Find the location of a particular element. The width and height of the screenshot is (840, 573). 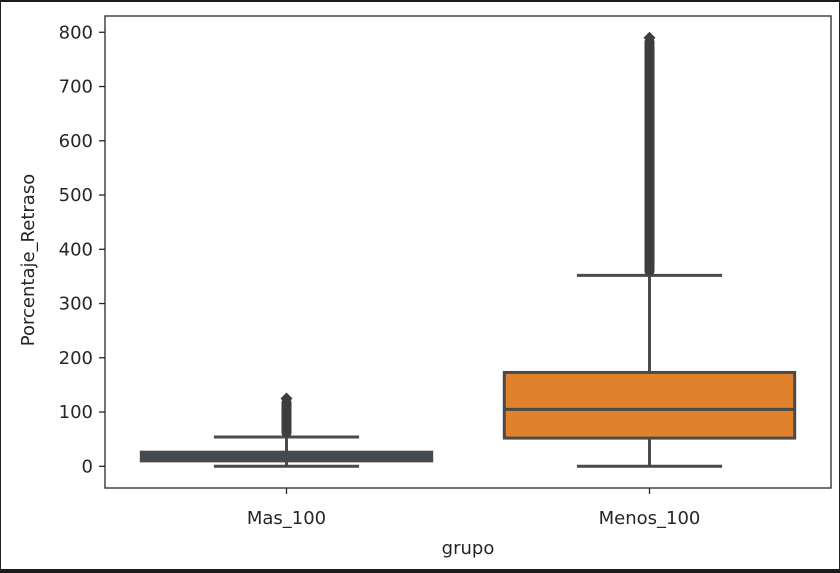

y-tick-label: 100 is located at coordinates (76, 412).